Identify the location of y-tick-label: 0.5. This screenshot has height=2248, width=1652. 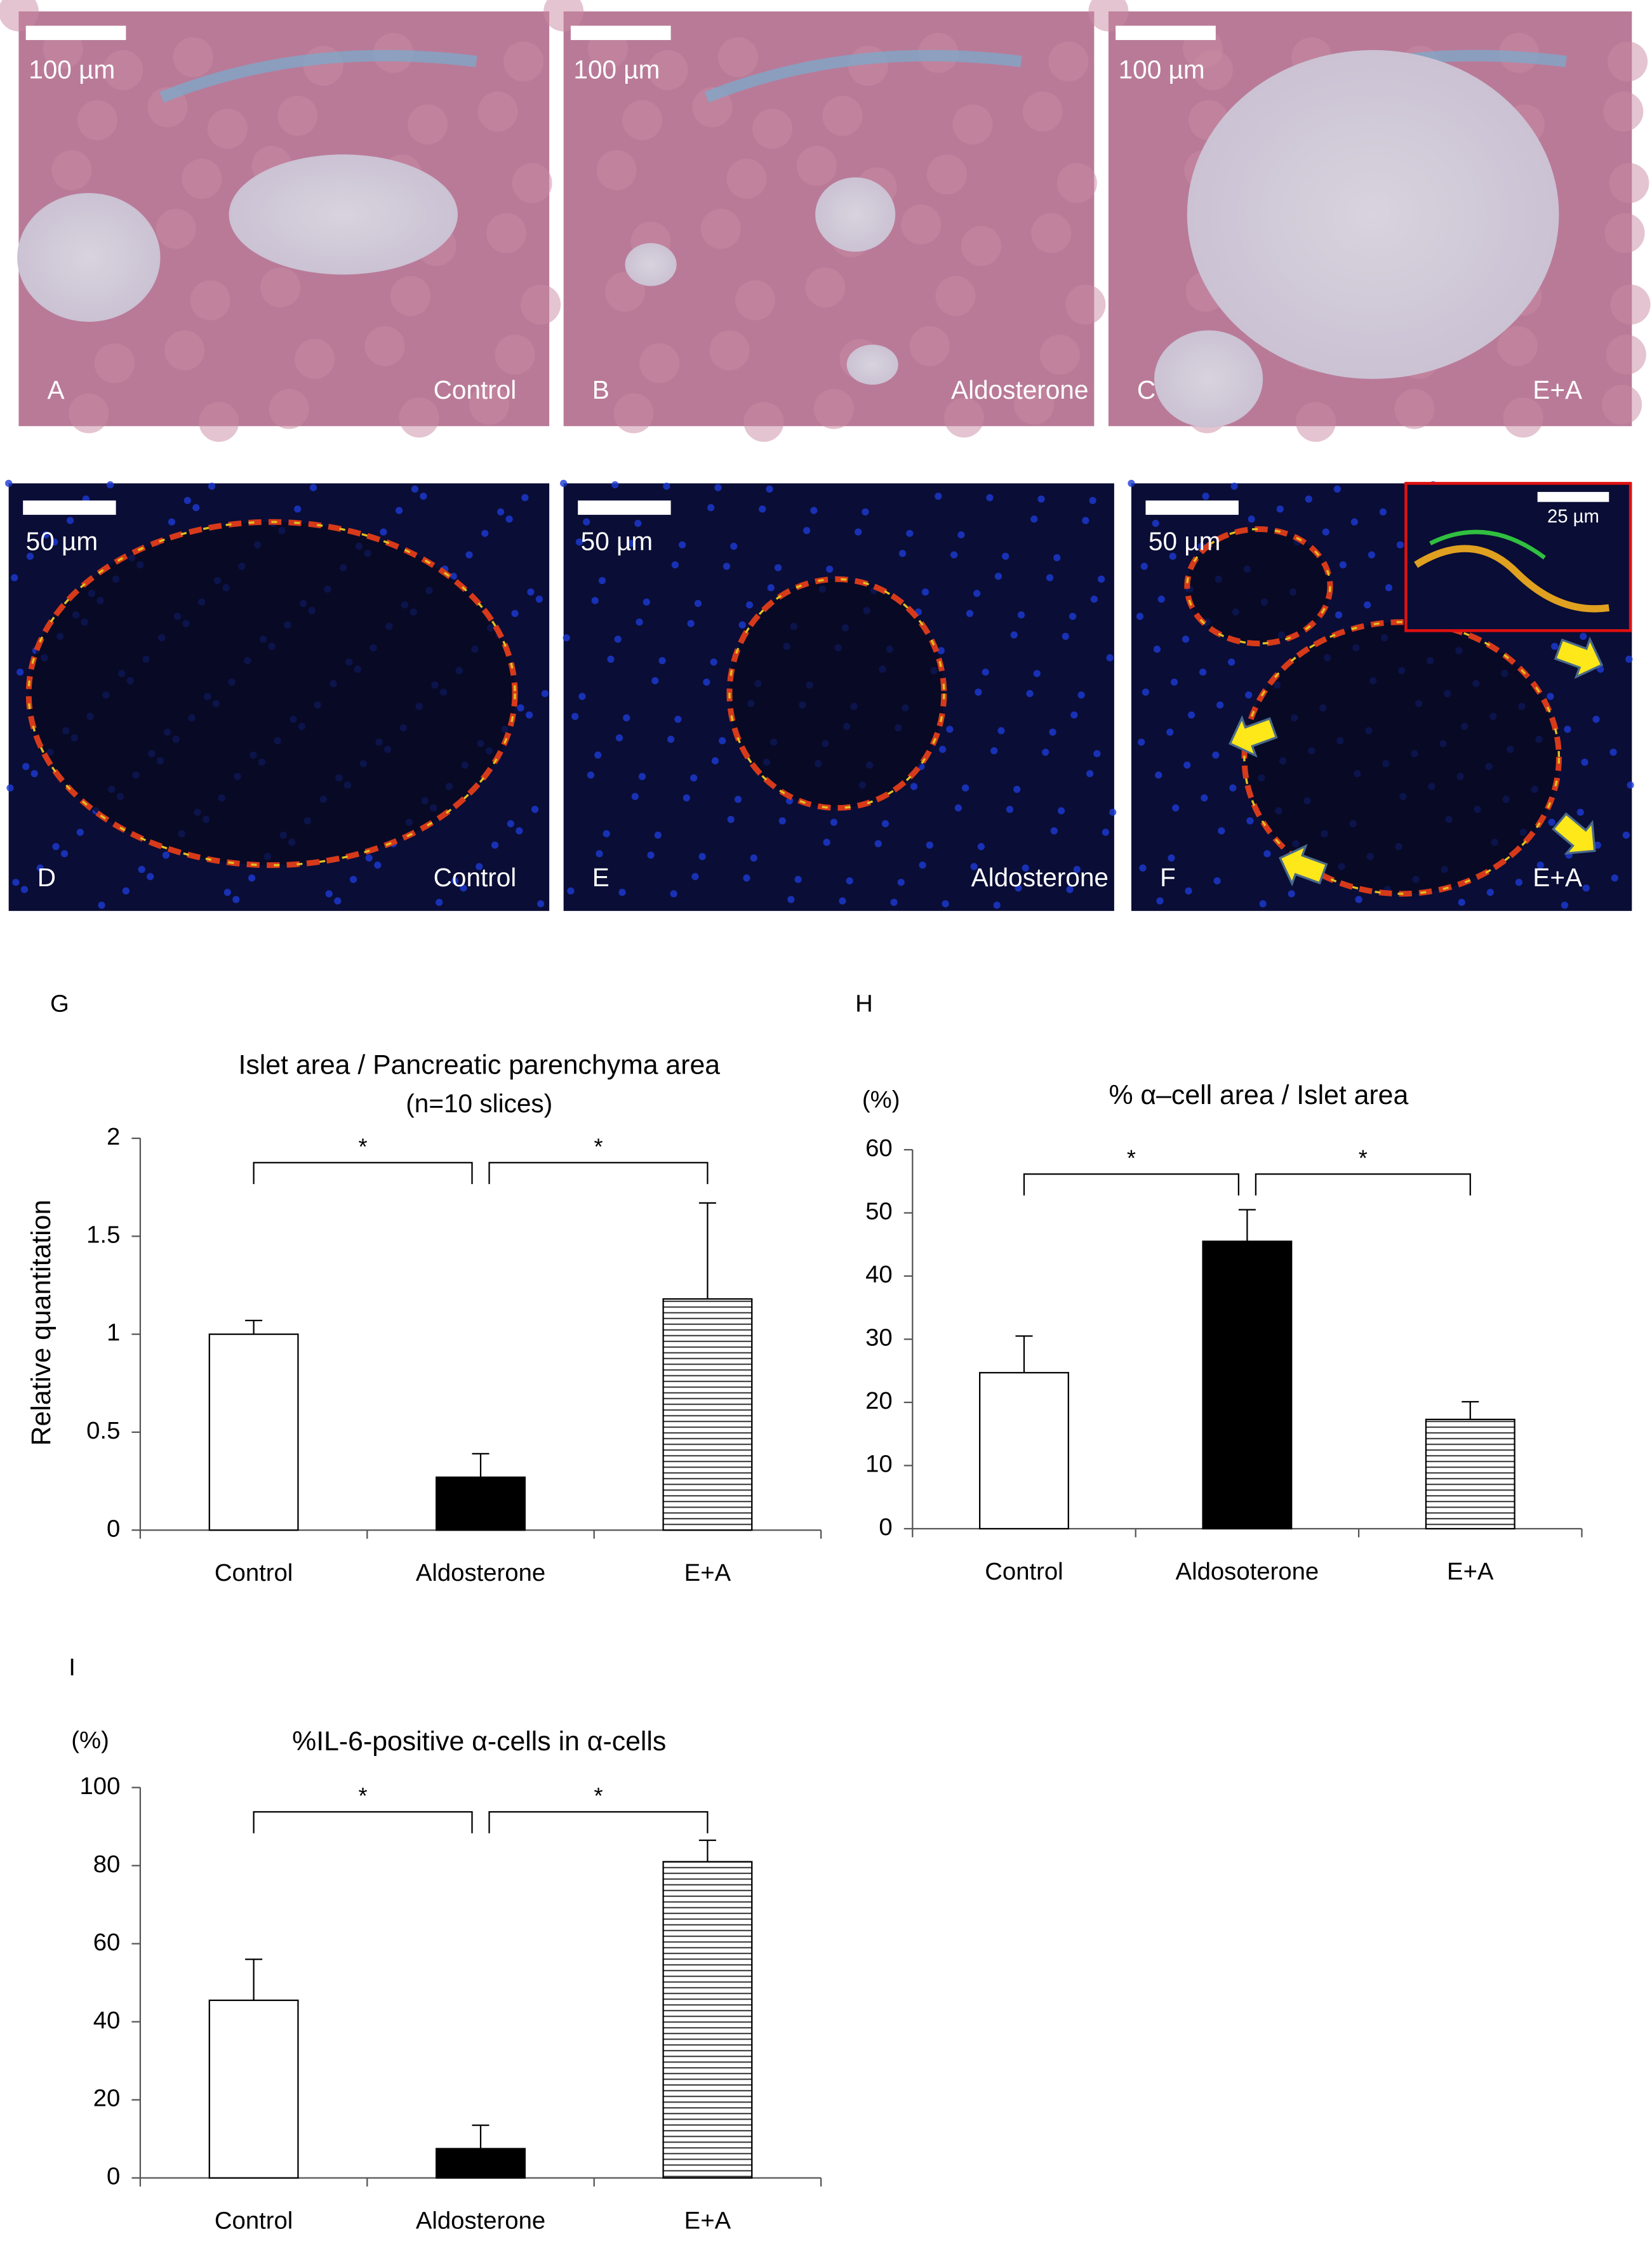
(103, 1430).